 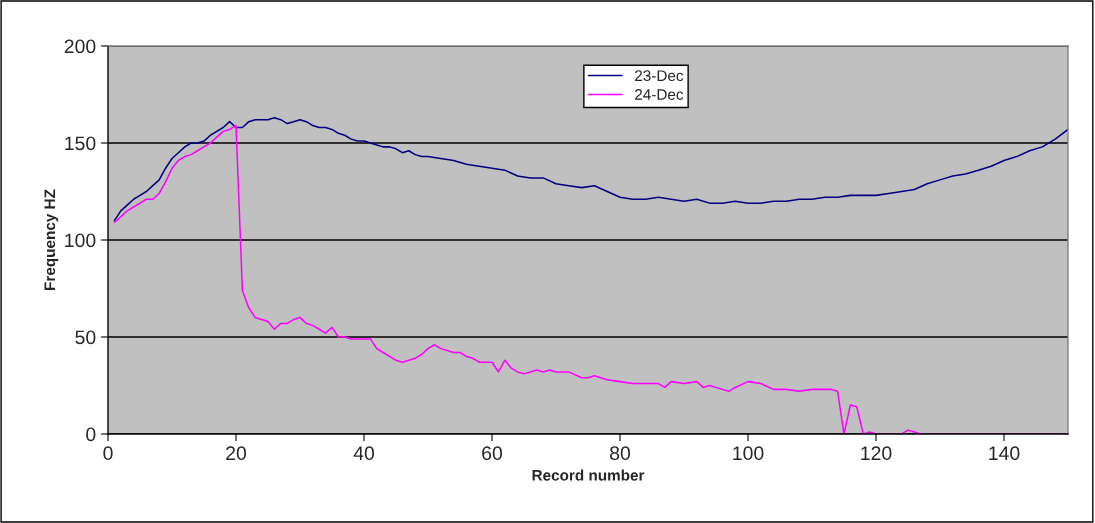 I want to click on x-tick-label: 80, so click(x=620, y=453).